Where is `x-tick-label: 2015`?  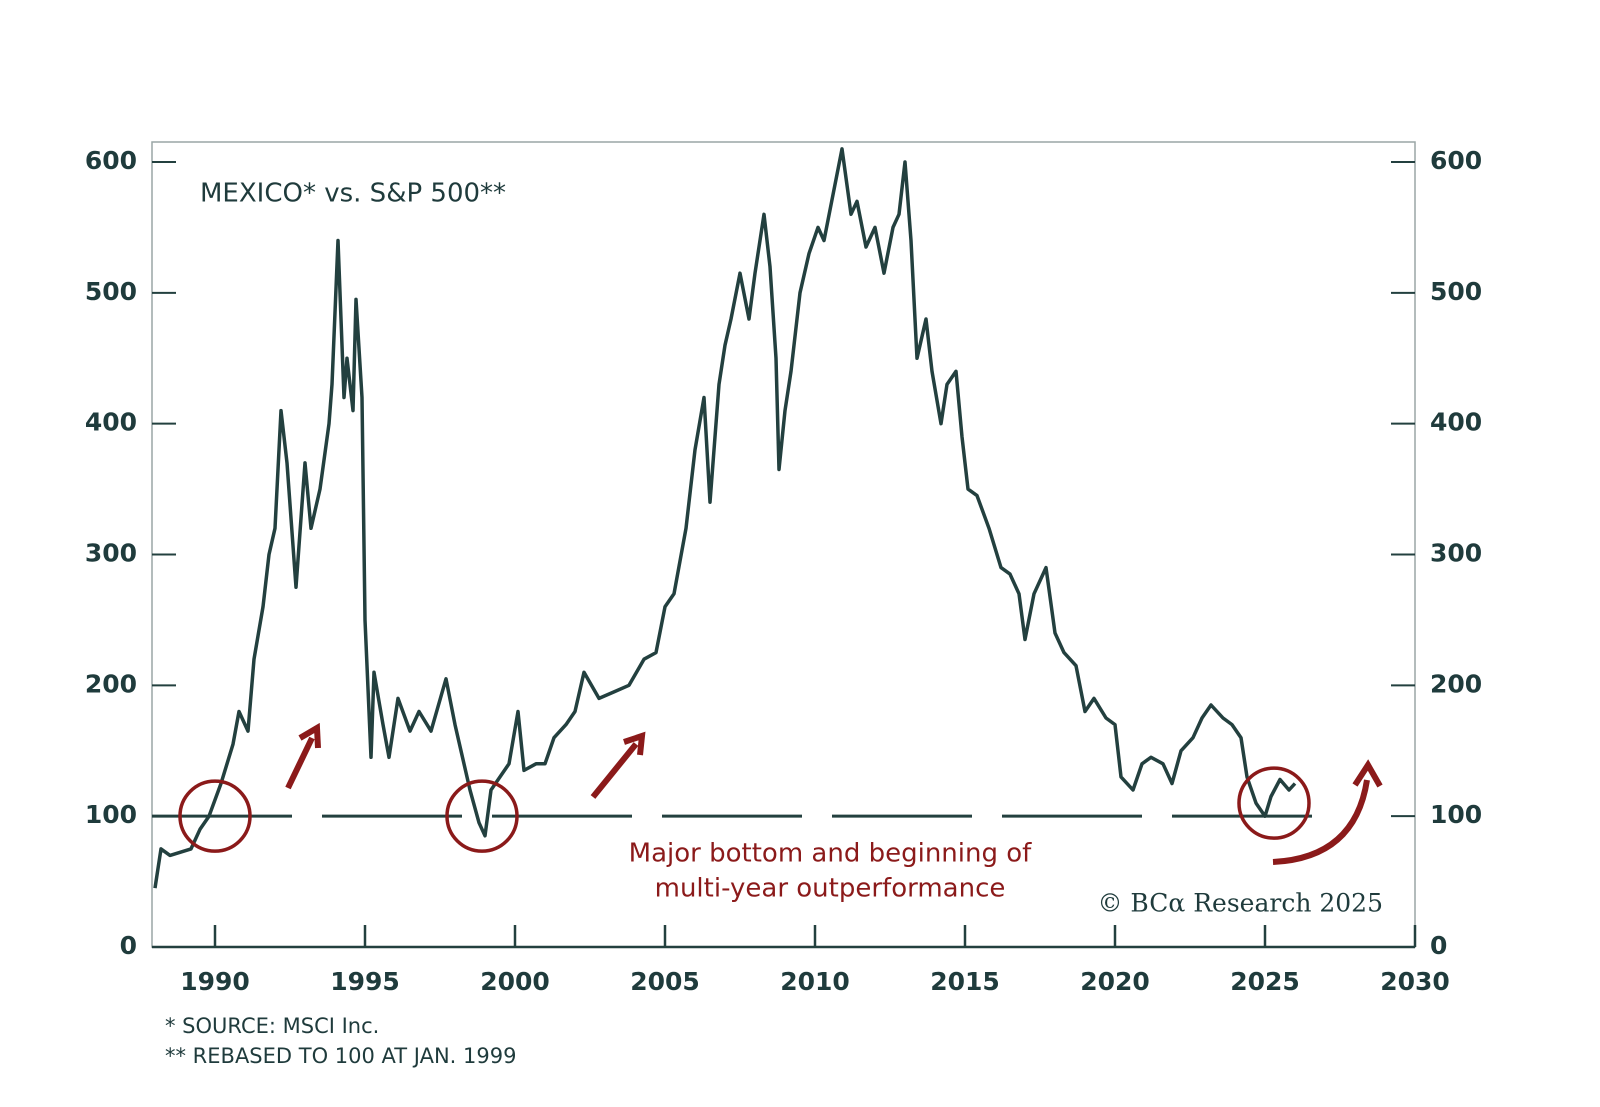 x-tick-label: 2015 is located at coordinates (965, 981).